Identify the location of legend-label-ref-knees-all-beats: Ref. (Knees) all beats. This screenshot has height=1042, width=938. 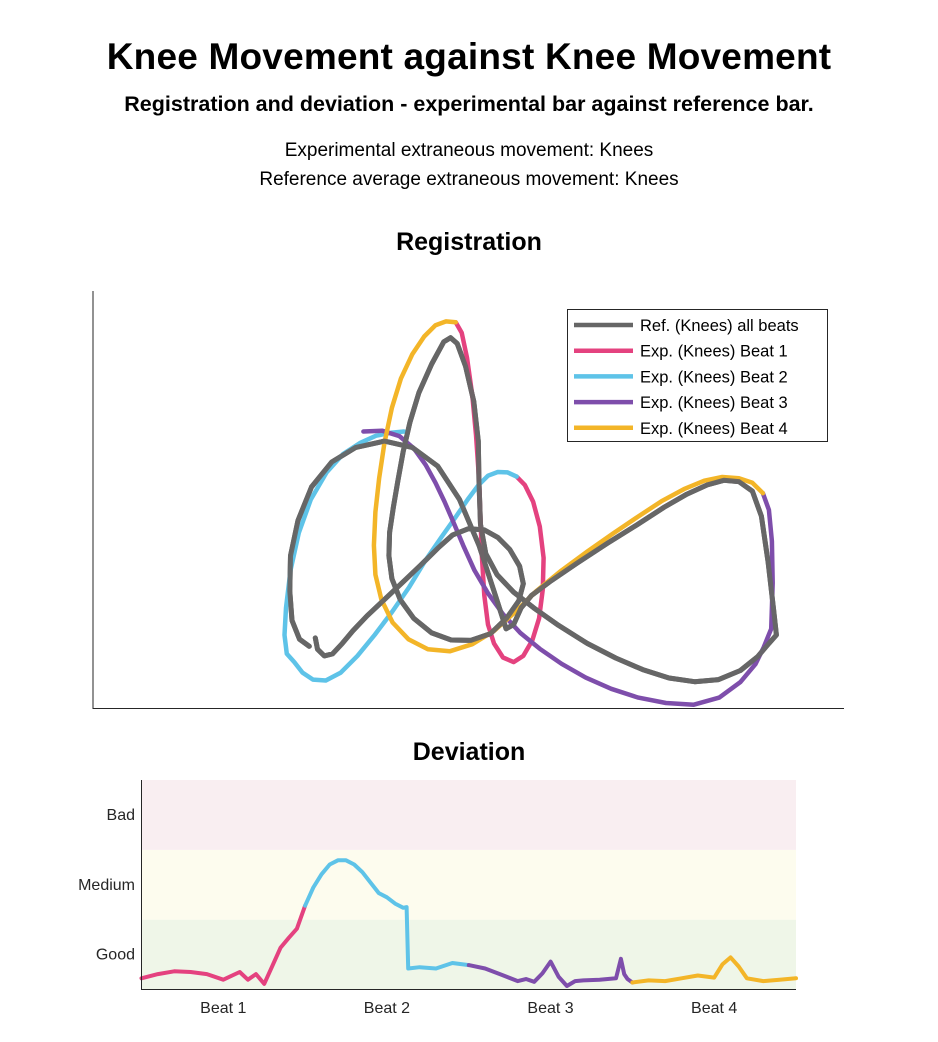
(719, 326).